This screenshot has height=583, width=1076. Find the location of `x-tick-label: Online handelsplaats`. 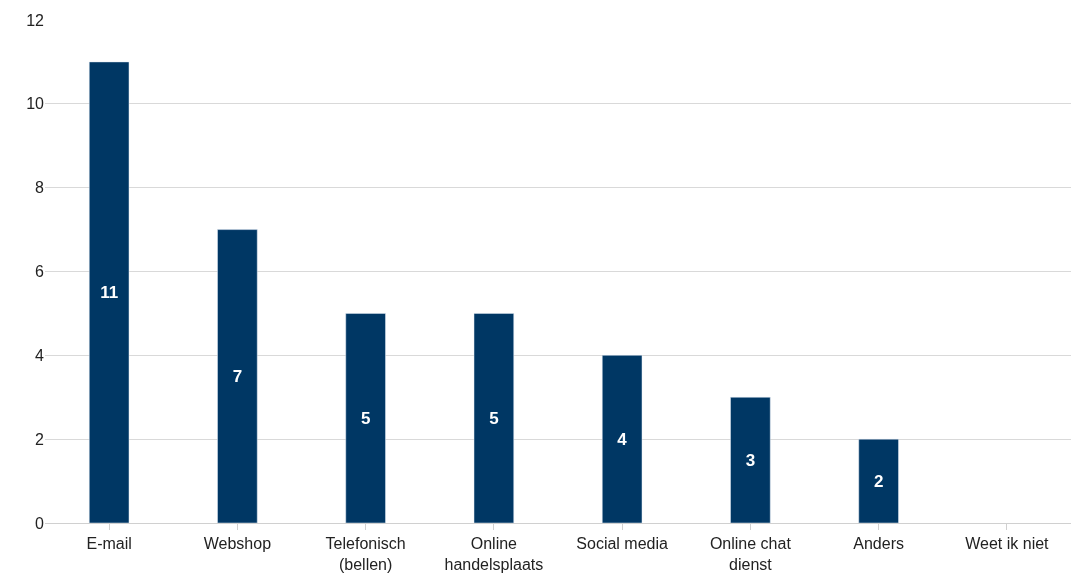

x-tick-label: Online handelsplaats is located at coordinates (494, 554).